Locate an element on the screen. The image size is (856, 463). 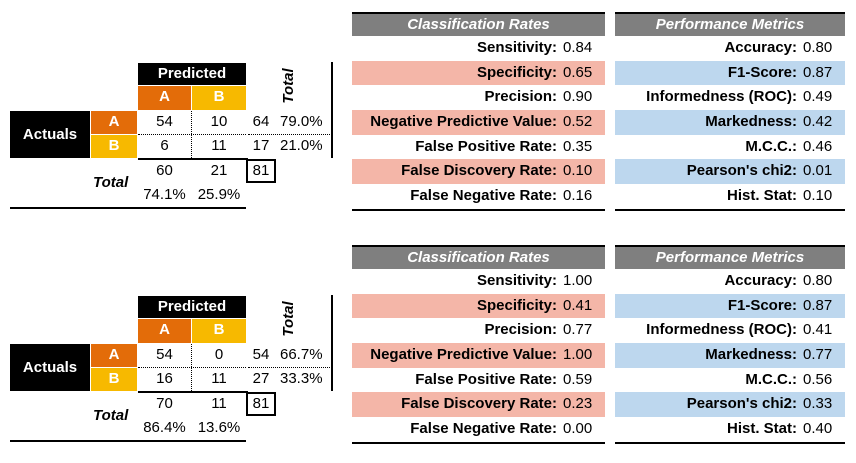
metric-row: False Discovery Rate: 0.10 is located at coordinates (478, 172).